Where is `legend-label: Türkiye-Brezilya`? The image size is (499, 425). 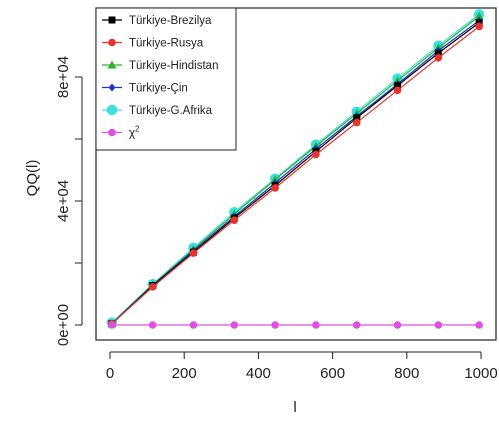
legend-label: Türkiye-Brezilya is located at coordinates (170, 21).